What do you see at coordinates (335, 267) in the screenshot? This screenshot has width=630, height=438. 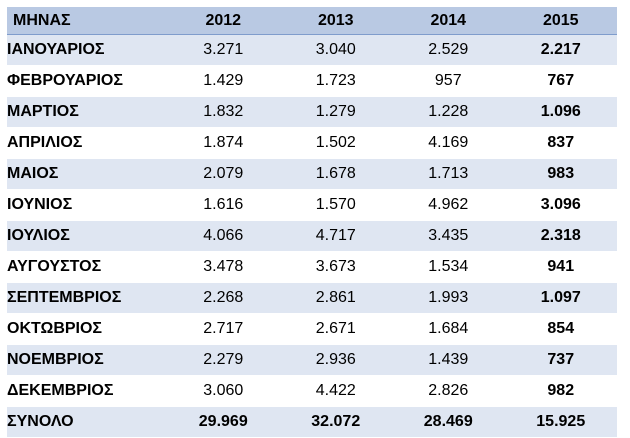 I see `value-cell: 3.673` at bounding box center [335, 267].